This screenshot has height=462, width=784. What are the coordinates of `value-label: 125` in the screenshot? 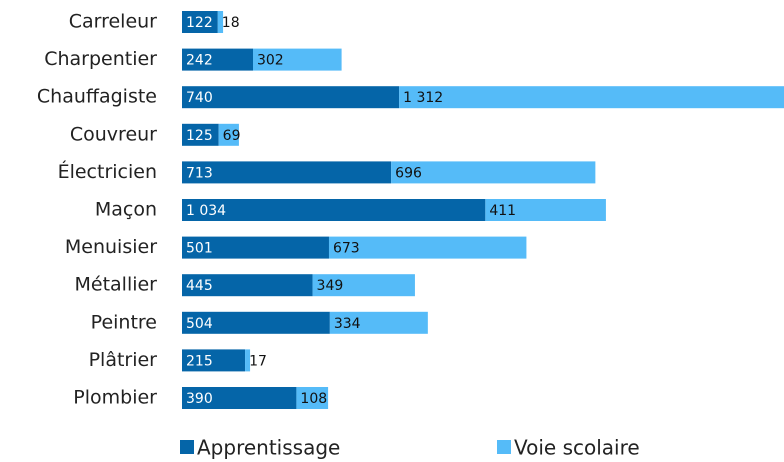 It's located at (199, 136).